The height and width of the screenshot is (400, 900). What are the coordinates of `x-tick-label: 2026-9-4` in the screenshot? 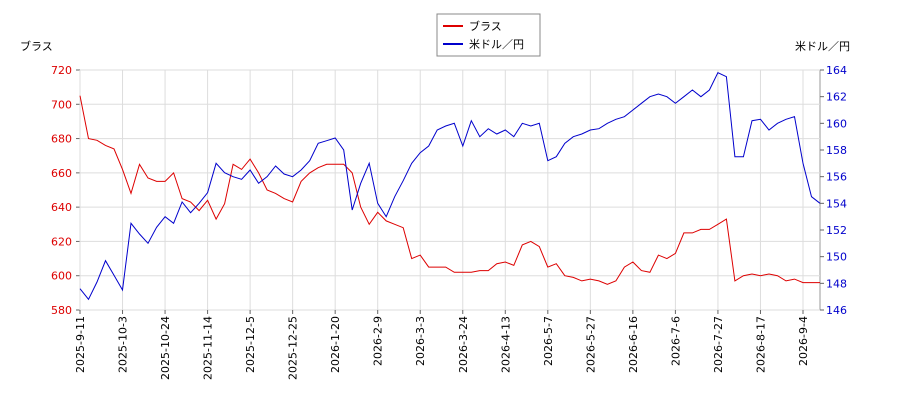 It's located at (803, 341).